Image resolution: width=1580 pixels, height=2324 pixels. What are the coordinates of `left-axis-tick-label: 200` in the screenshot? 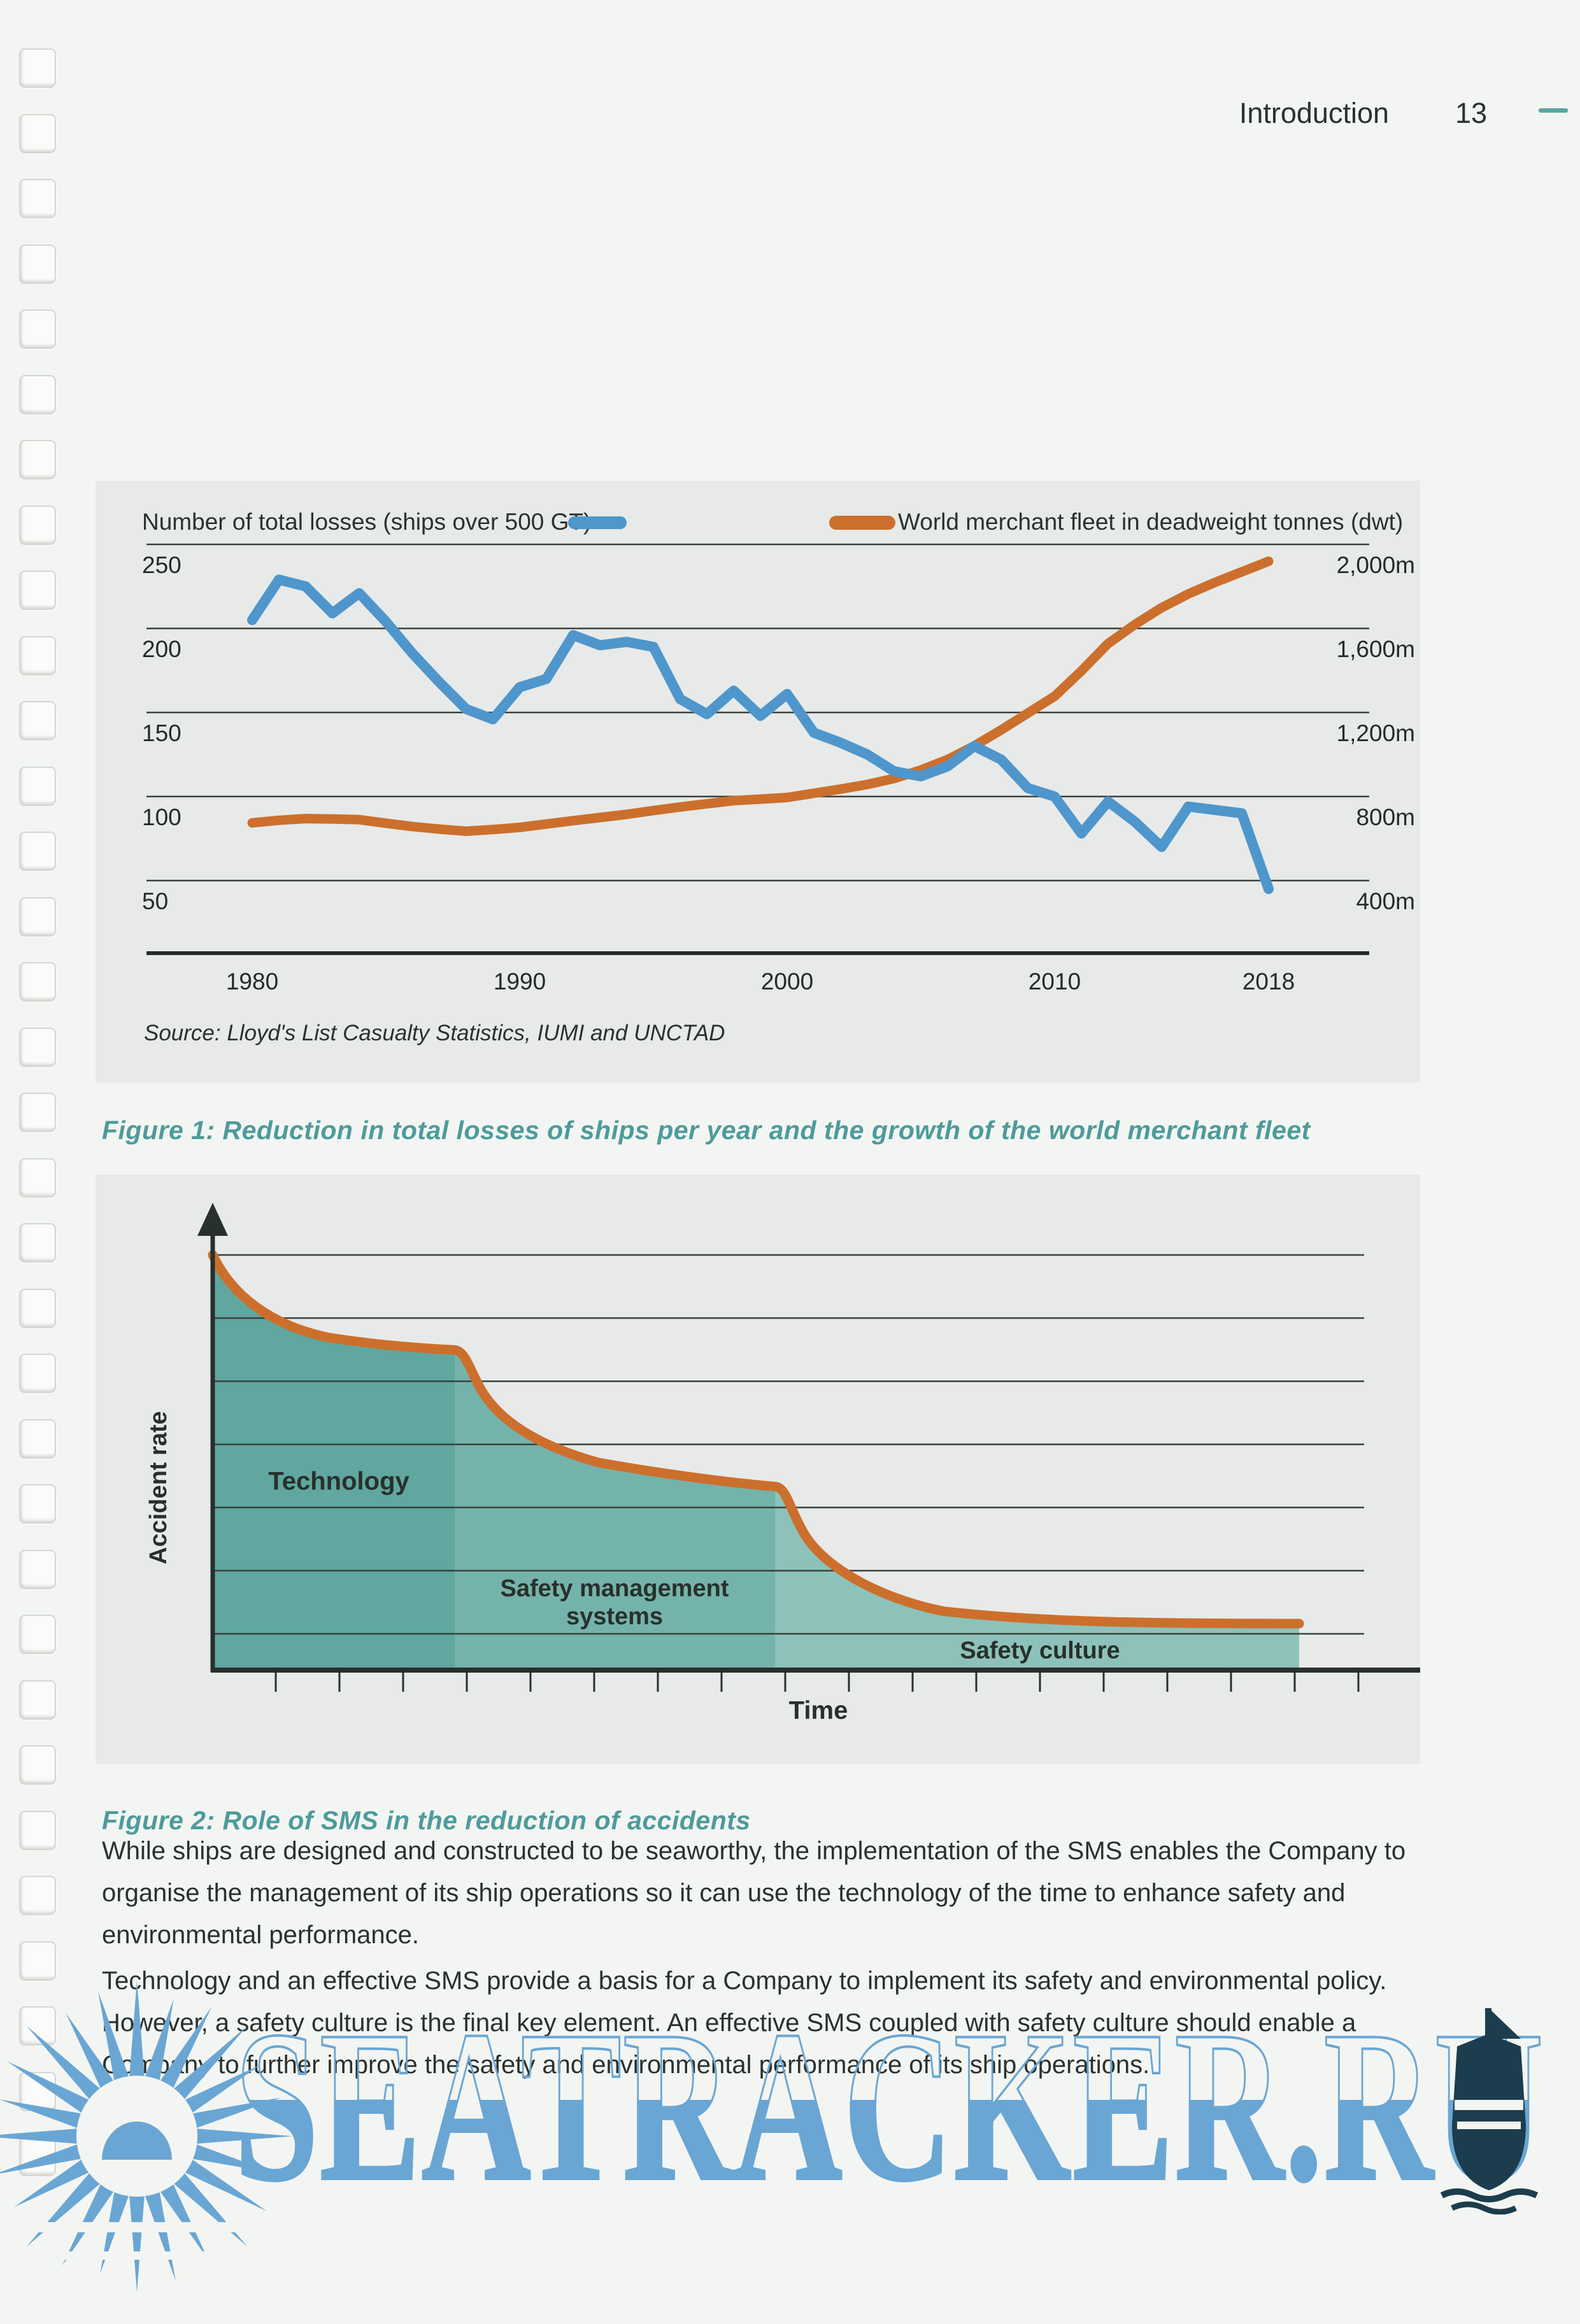 It's located at (161, 649).